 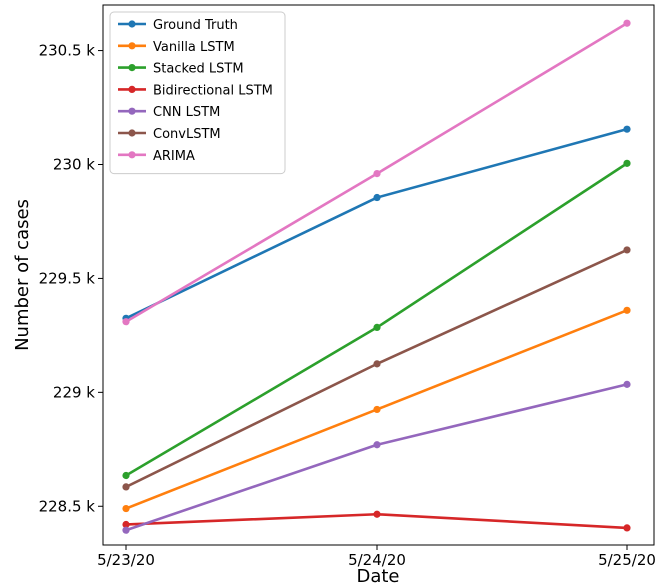 What do you see at coordinates (74, 392) in the screenshot?
I see `y-tick-label: 229 k` at bounding box center [74, 392].